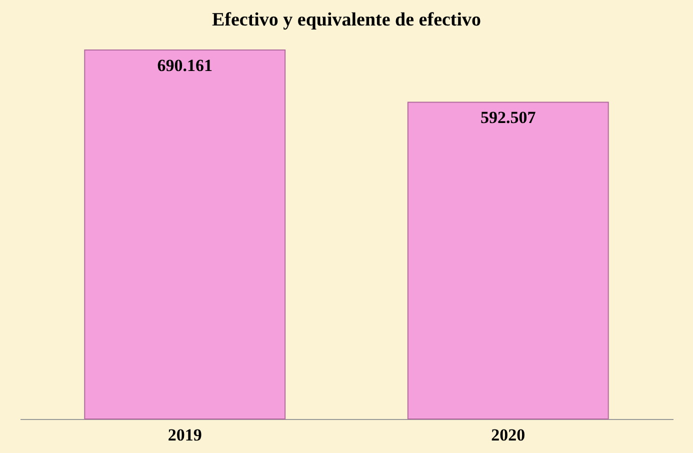  I want to click on x-tick-label: 2019, so click(185, 435).